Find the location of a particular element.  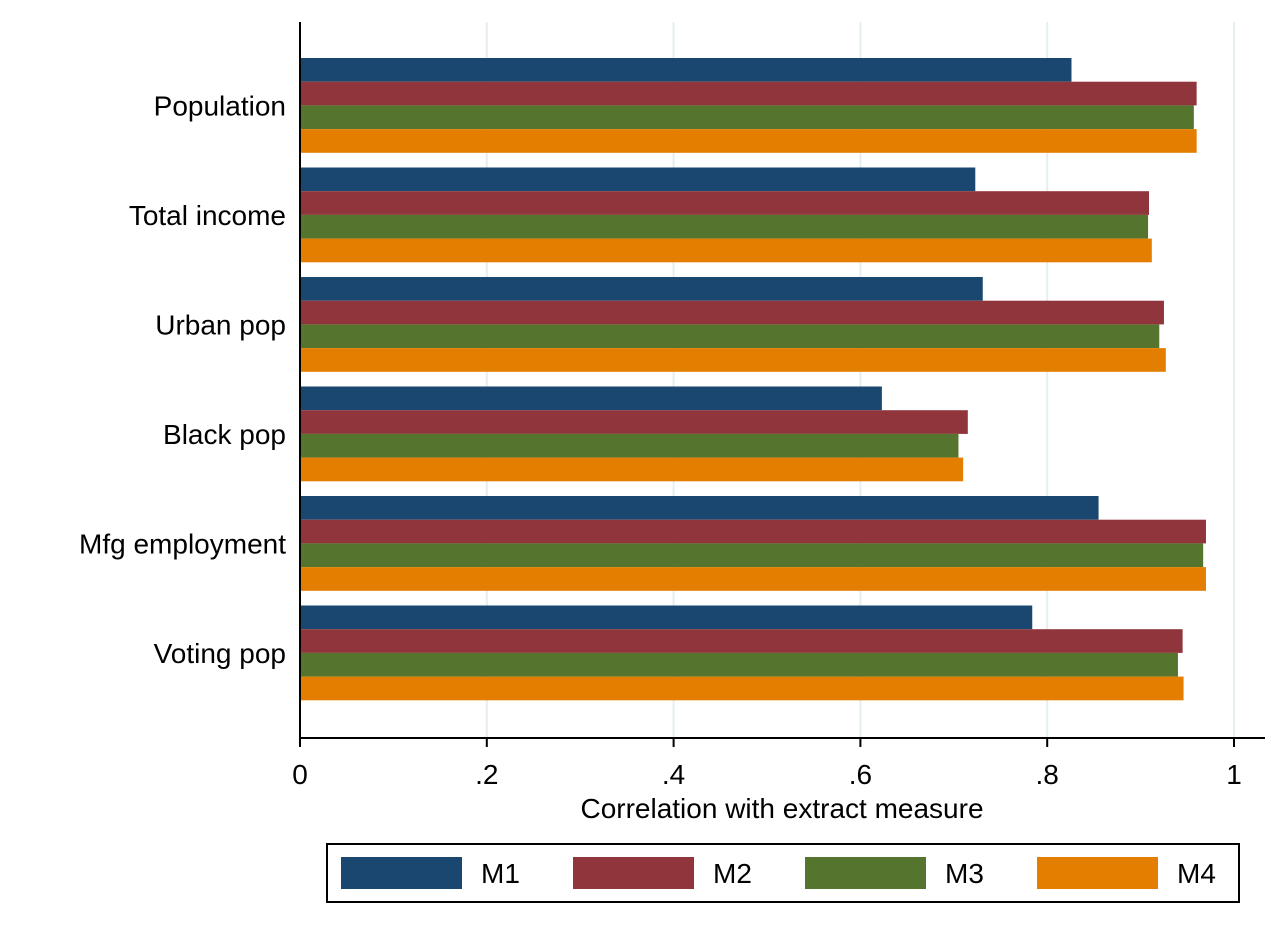

y-tick-label: Black pop is located at coordinates (224, 434).